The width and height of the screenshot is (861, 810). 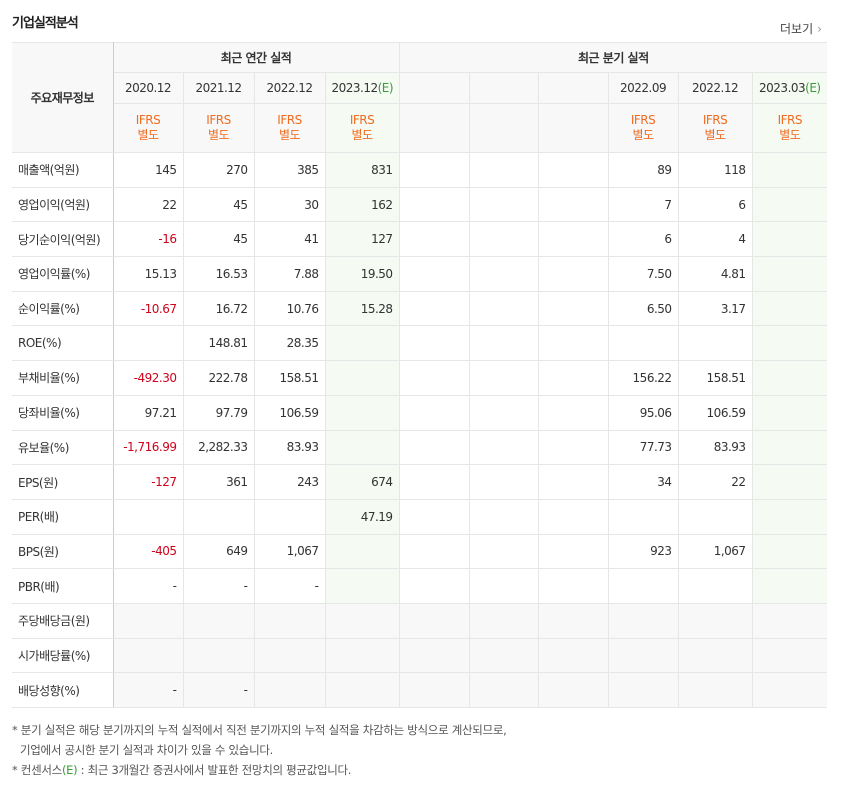 What do you see at coordinates (420, 586) in the screenshot?
I see `data-row: PBR(배) - - -` at bounding box center [420, 586].